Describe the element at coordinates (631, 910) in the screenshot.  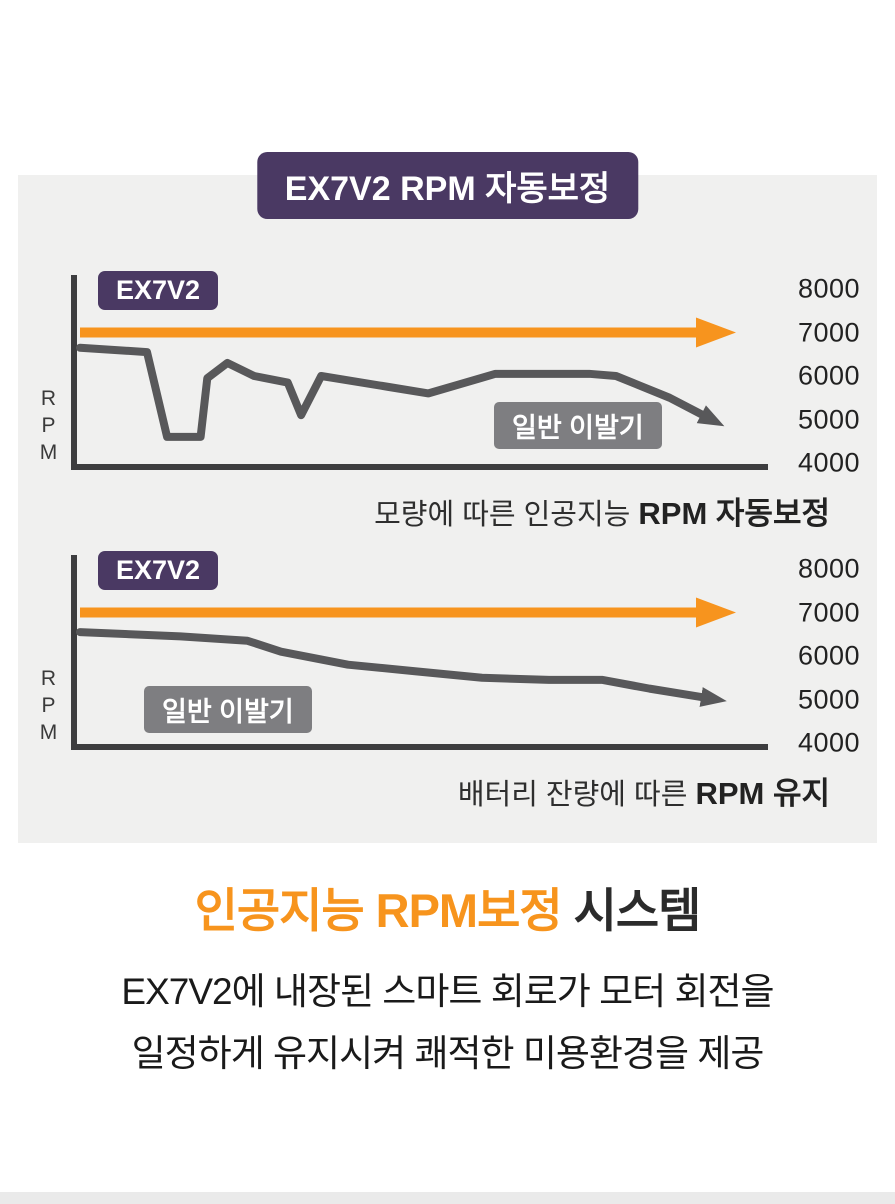
I see `section-heading-dark: 시스템` at that location.